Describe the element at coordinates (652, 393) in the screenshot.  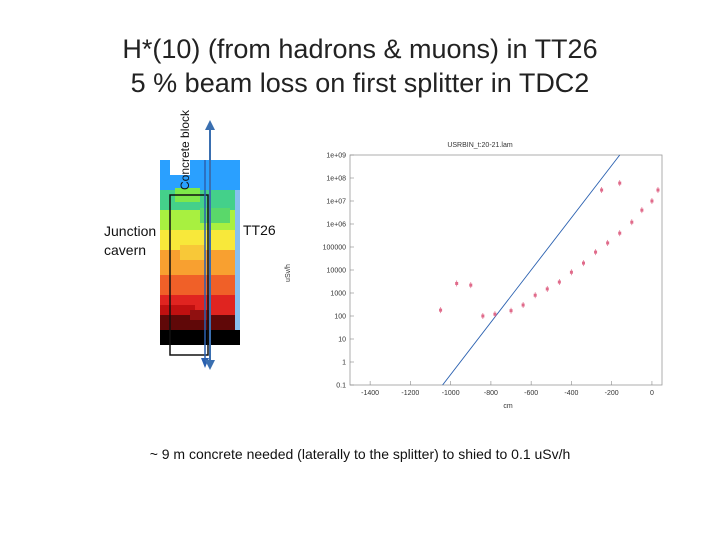
I see `x-tick-label: 0` at that location.